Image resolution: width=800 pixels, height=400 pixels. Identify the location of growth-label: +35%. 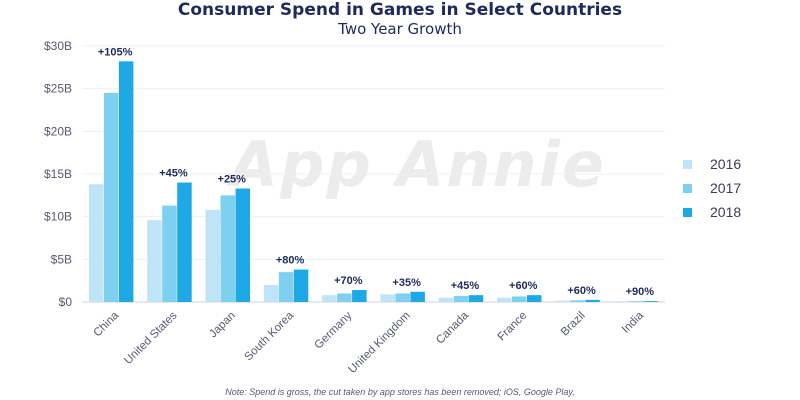
(406, 283).